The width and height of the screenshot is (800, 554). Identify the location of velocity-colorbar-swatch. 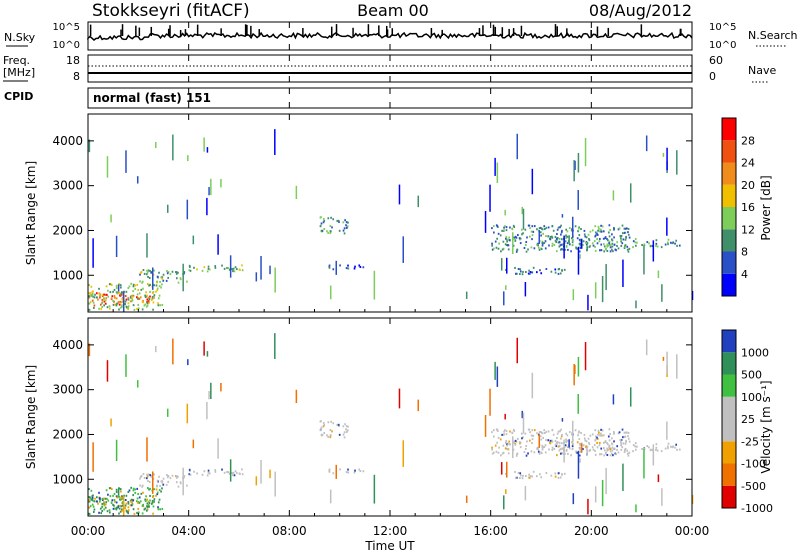
(729, 363).